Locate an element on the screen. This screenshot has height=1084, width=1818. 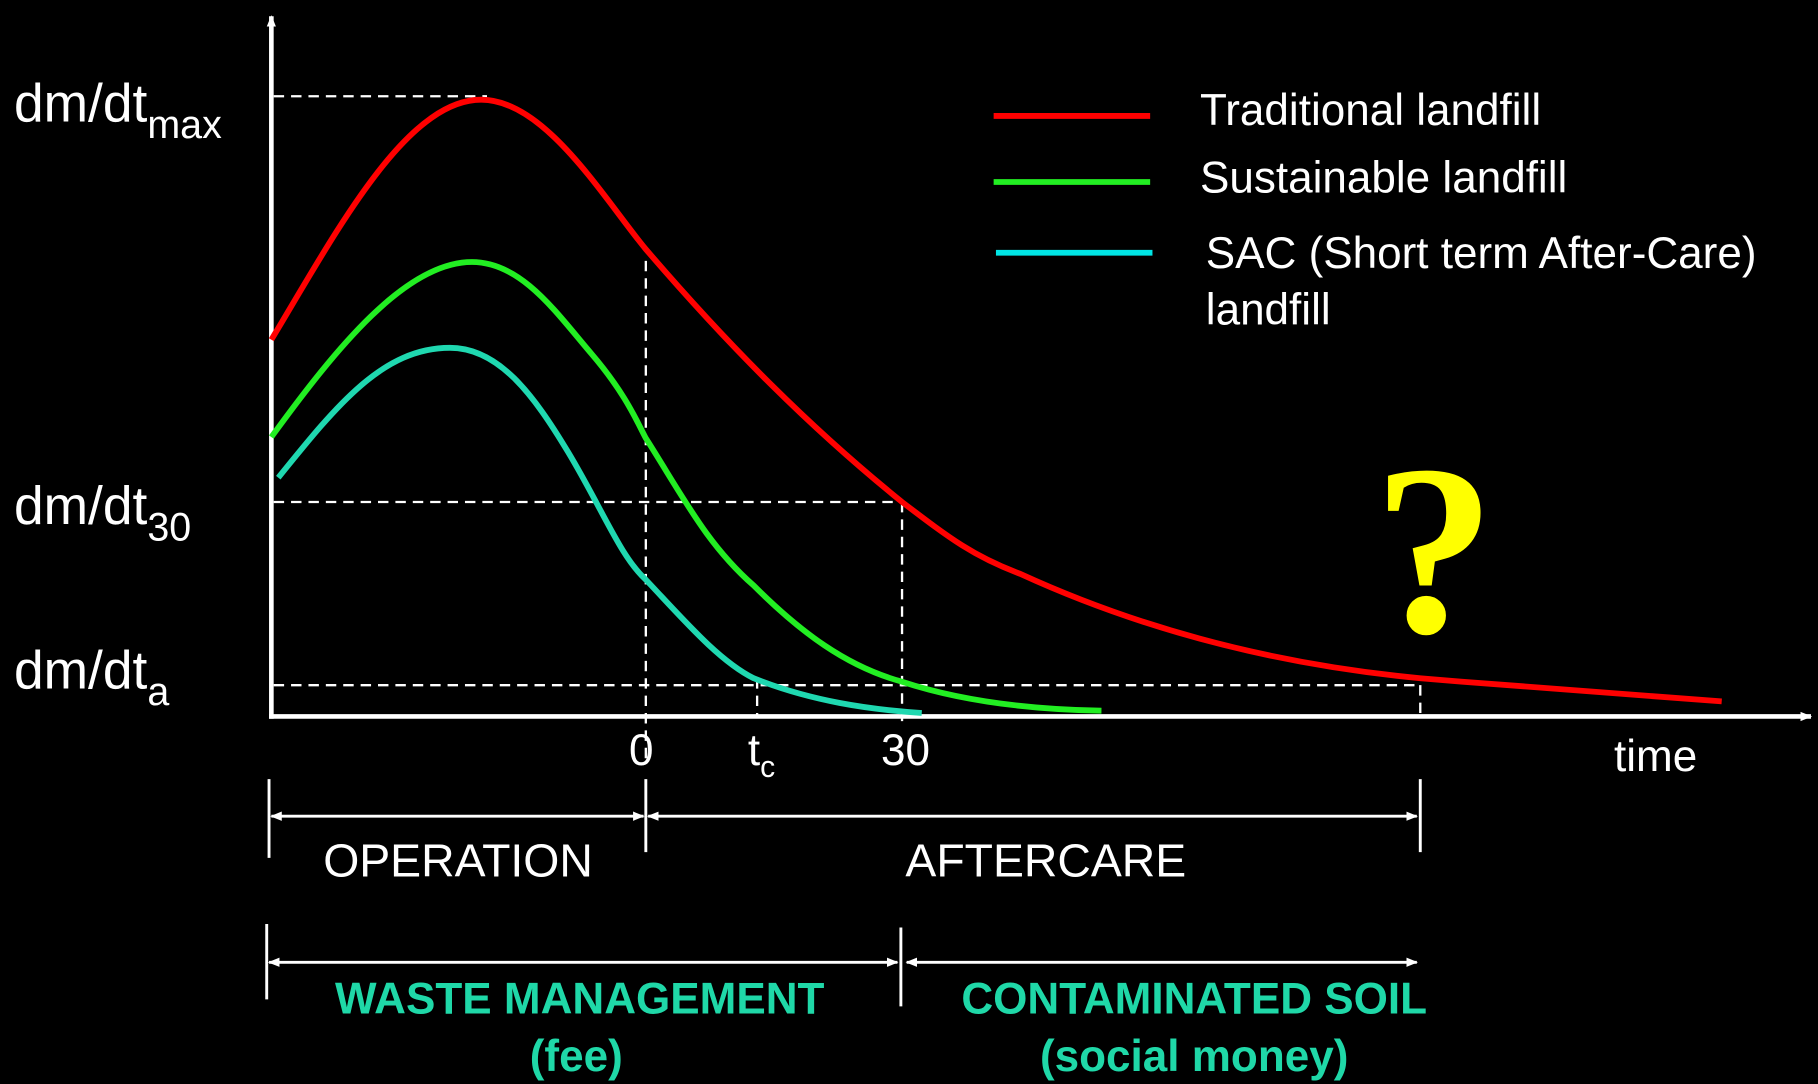
cost-label: (social money) is located at coordinates (1194, 1056).